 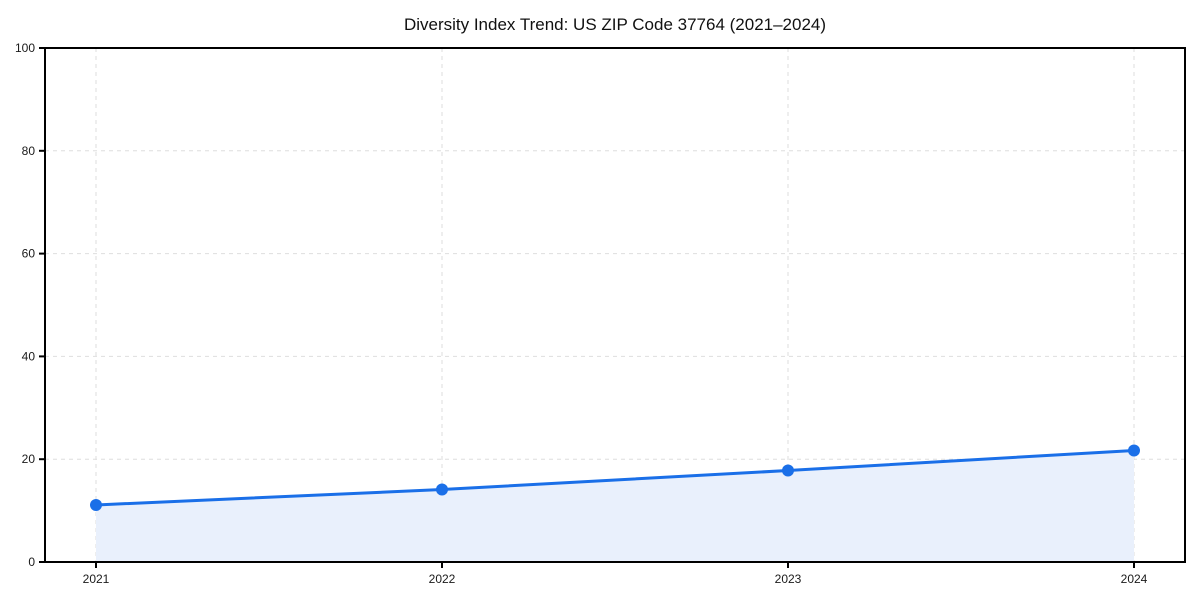 I want to click on x-tick-label: 2023, so click(x=788, y=579).